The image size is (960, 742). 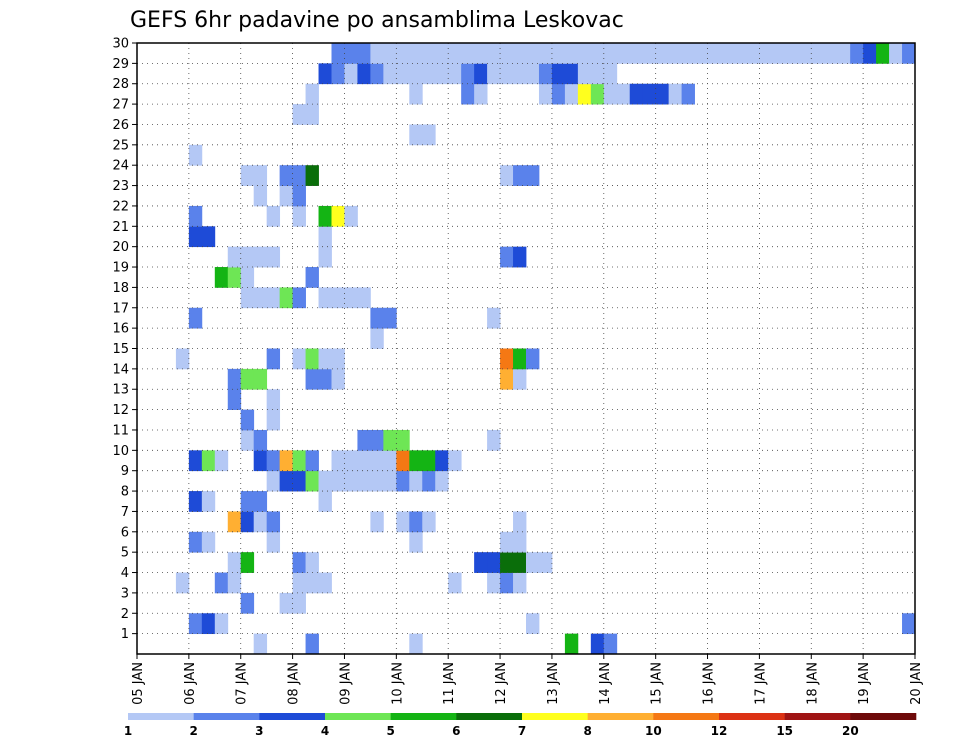 I want to click on colorbar-label: 6, so click(x=456, y=731).